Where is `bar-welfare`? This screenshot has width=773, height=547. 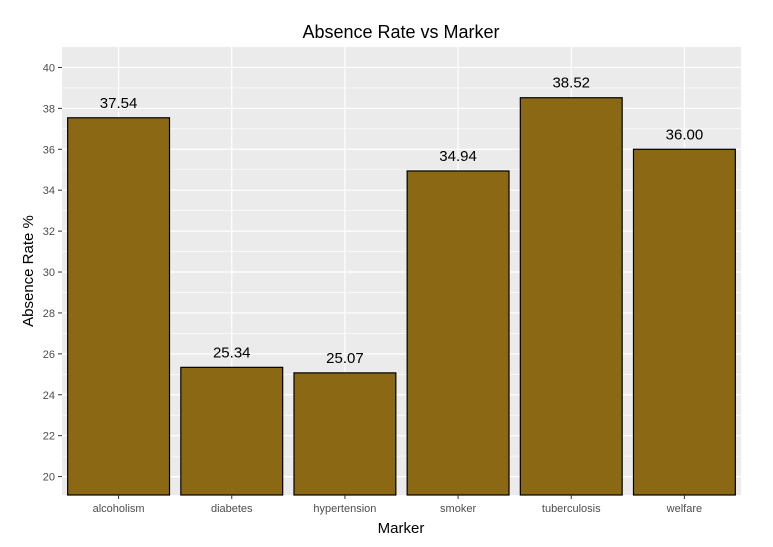 bar-welfare is located at coordinates (684, 322).